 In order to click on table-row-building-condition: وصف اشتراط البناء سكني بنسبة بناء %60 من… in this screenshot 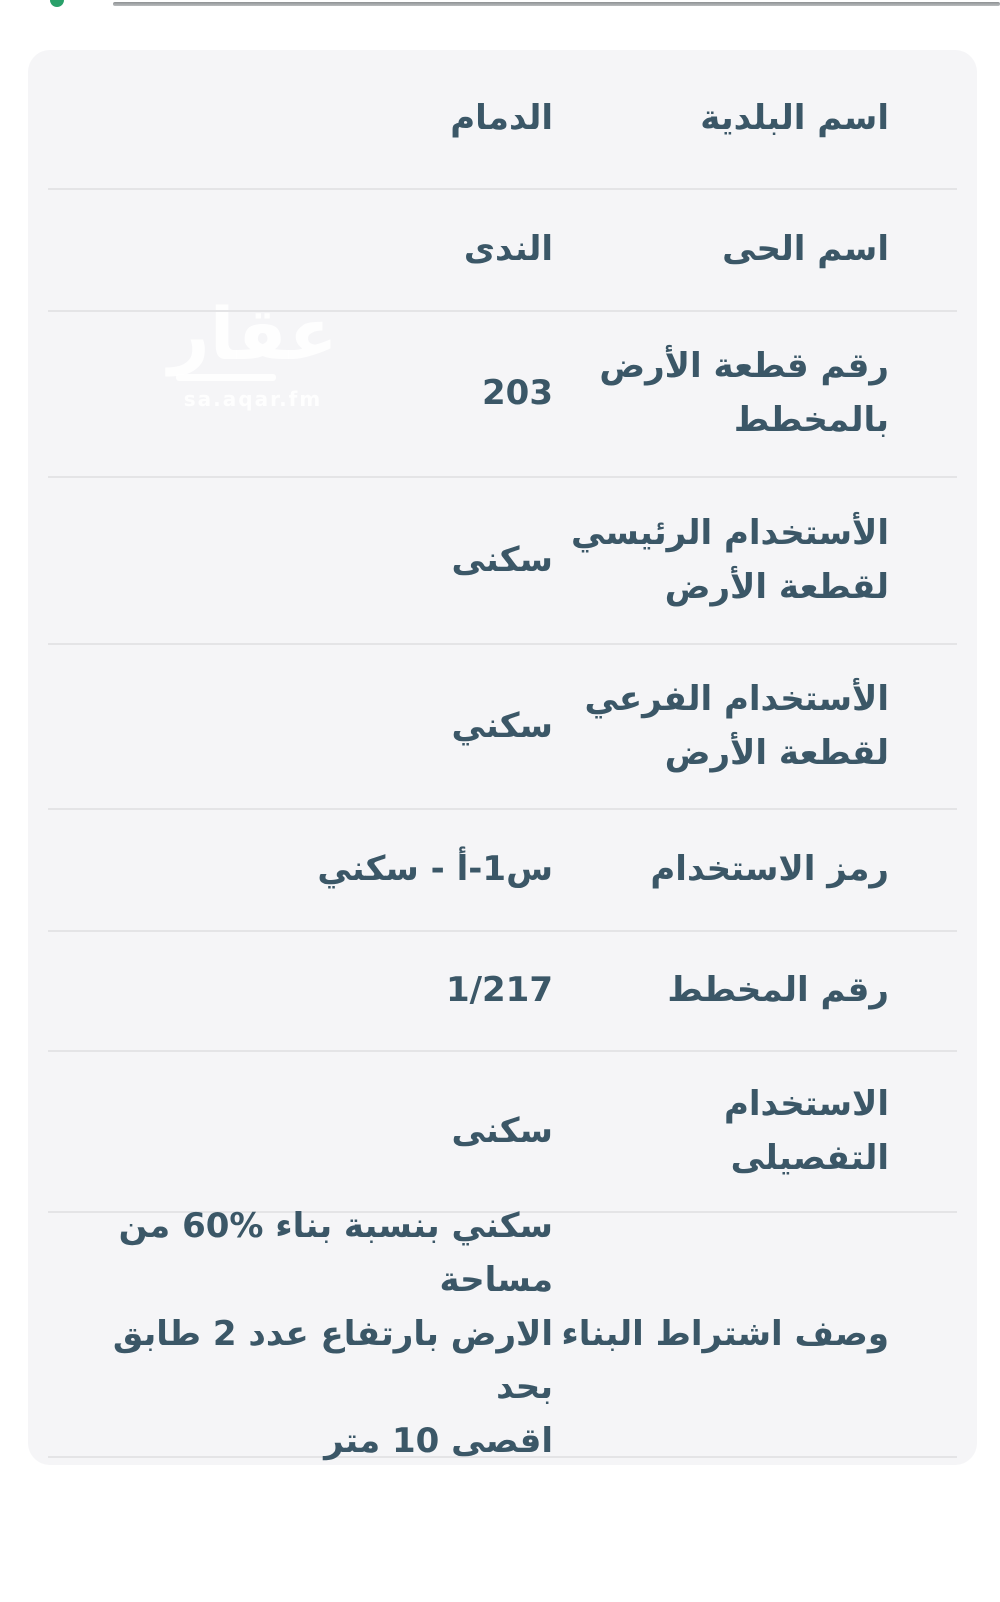, I will do `click(502, 1333)`.